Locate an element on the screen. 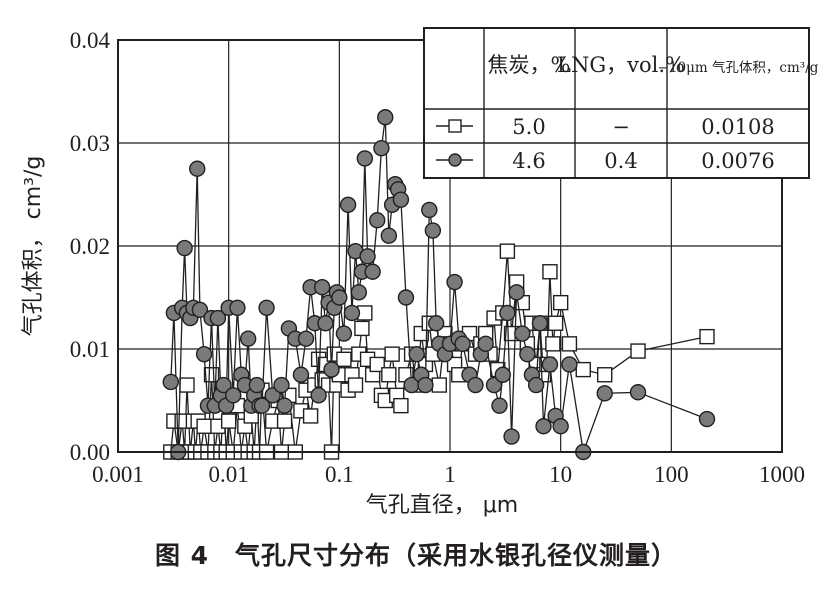 This screenshot has width=832, height=590. legend-background is located at coordinates (616, 103).